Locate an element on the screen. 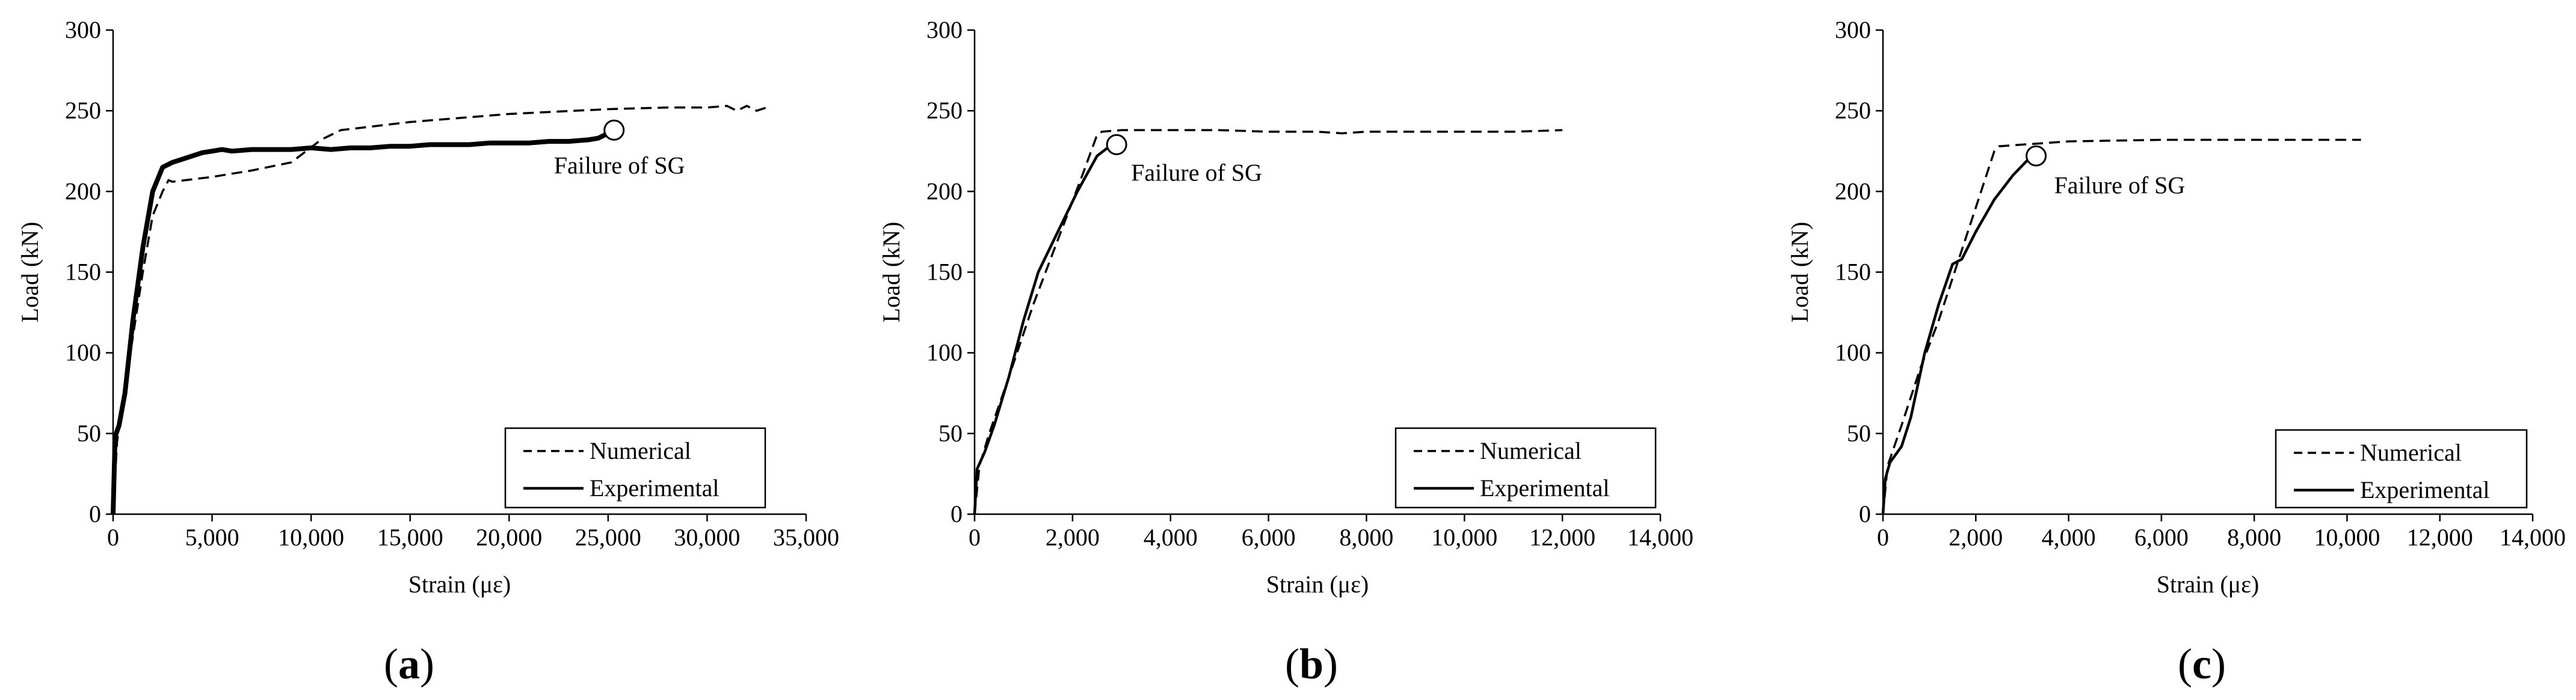 This screenshot has height=700, width=2576. panel-label: (a) is located at coordinates (409, 664).